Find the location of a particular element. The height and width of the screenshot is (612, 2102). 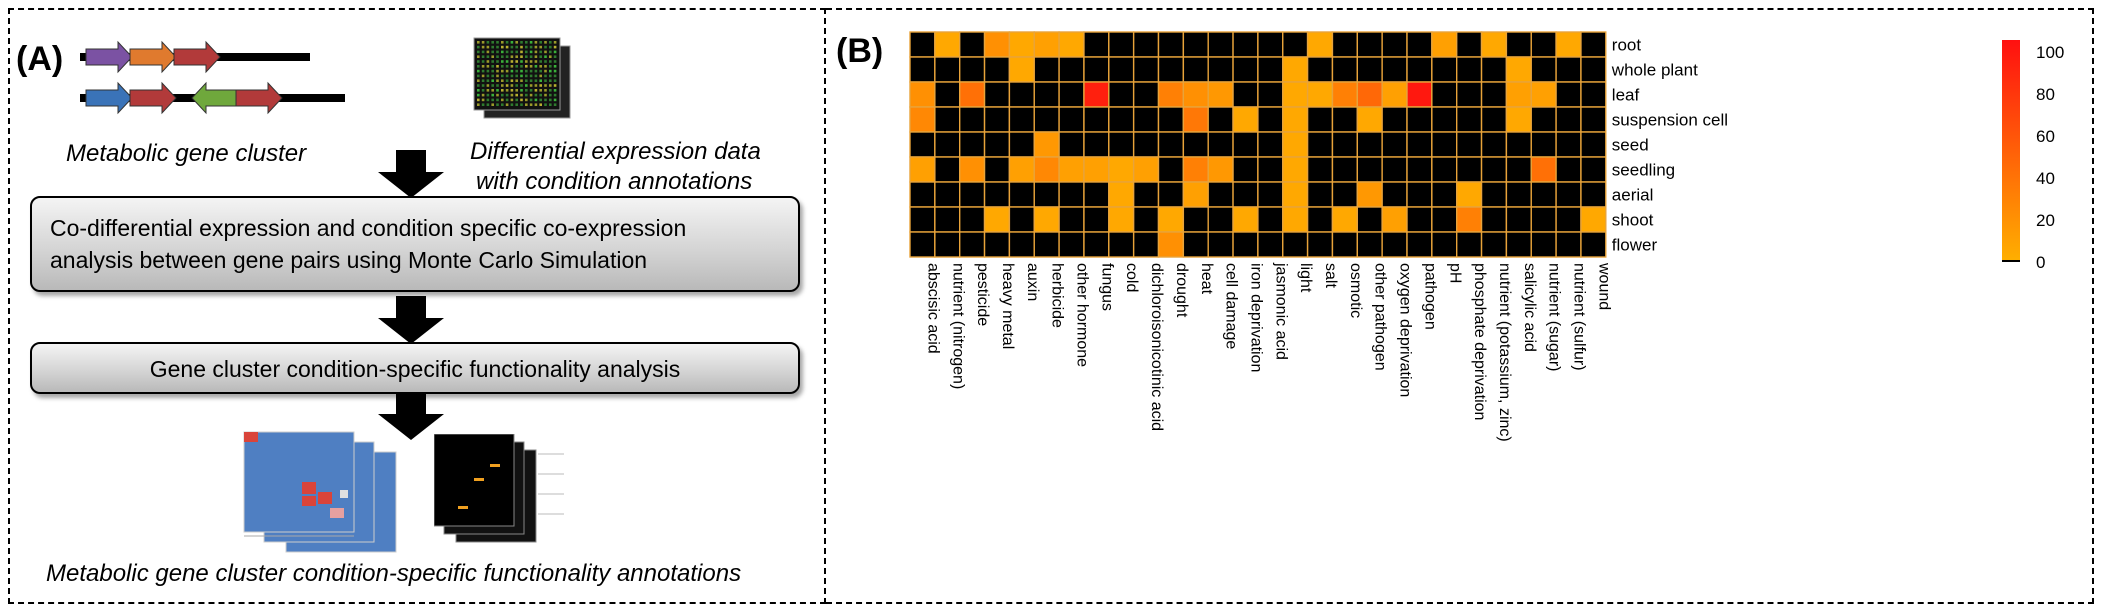

column-label: cold is located at coordinates (1131, 277).